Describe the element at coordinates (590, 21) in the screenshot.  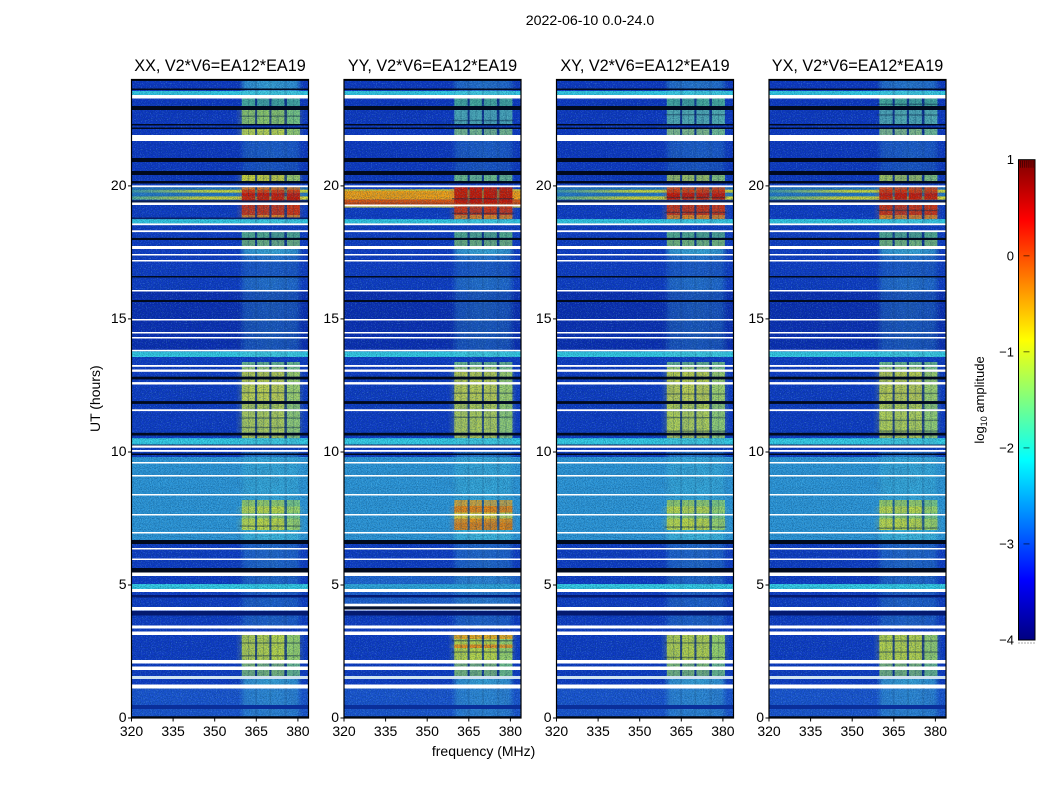
I see `svg-text: 2022-06-10 0.0-24.0` at that location.